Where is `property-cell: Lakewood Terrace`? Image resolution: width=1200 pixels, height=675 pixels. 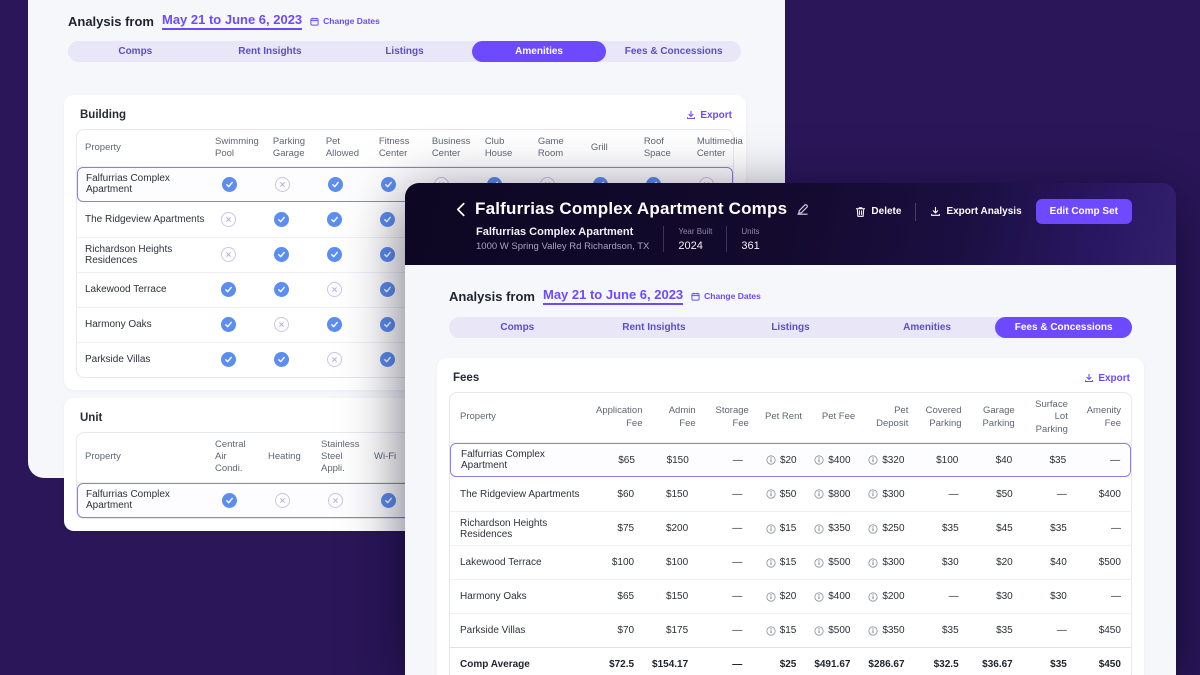
property-cell: Lakewood Terrace is located at coordinates (126, 290).